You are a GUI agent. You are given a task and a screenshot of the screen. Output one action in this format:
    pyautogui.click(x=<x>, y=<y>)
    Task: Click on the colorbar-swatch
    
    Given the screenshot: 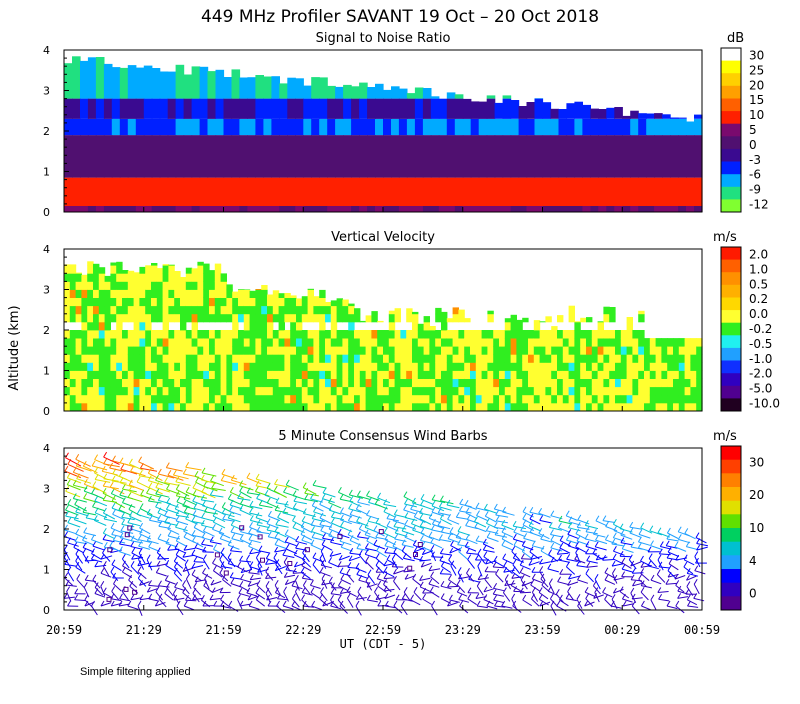 What is the action you would take?
    pyautogui.click(x=731, y=79)
    